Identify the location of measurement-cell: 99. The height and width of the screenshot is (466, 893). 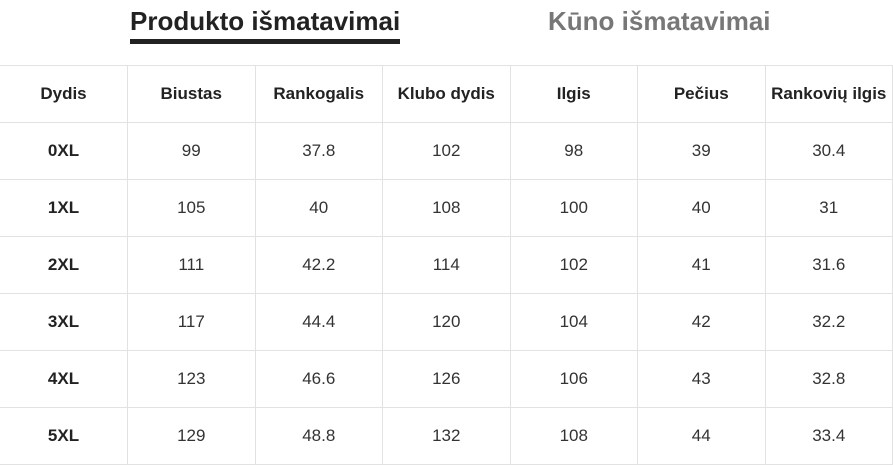
(191, 151).